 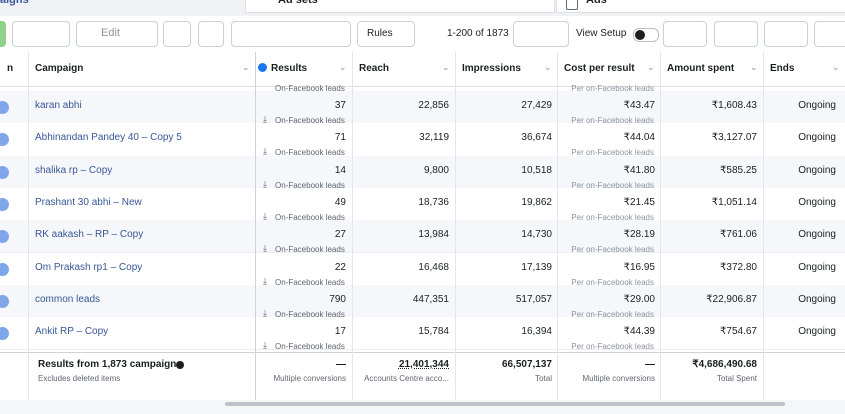 I want to click on impressions: 14,730, so click(x=536, y=235).